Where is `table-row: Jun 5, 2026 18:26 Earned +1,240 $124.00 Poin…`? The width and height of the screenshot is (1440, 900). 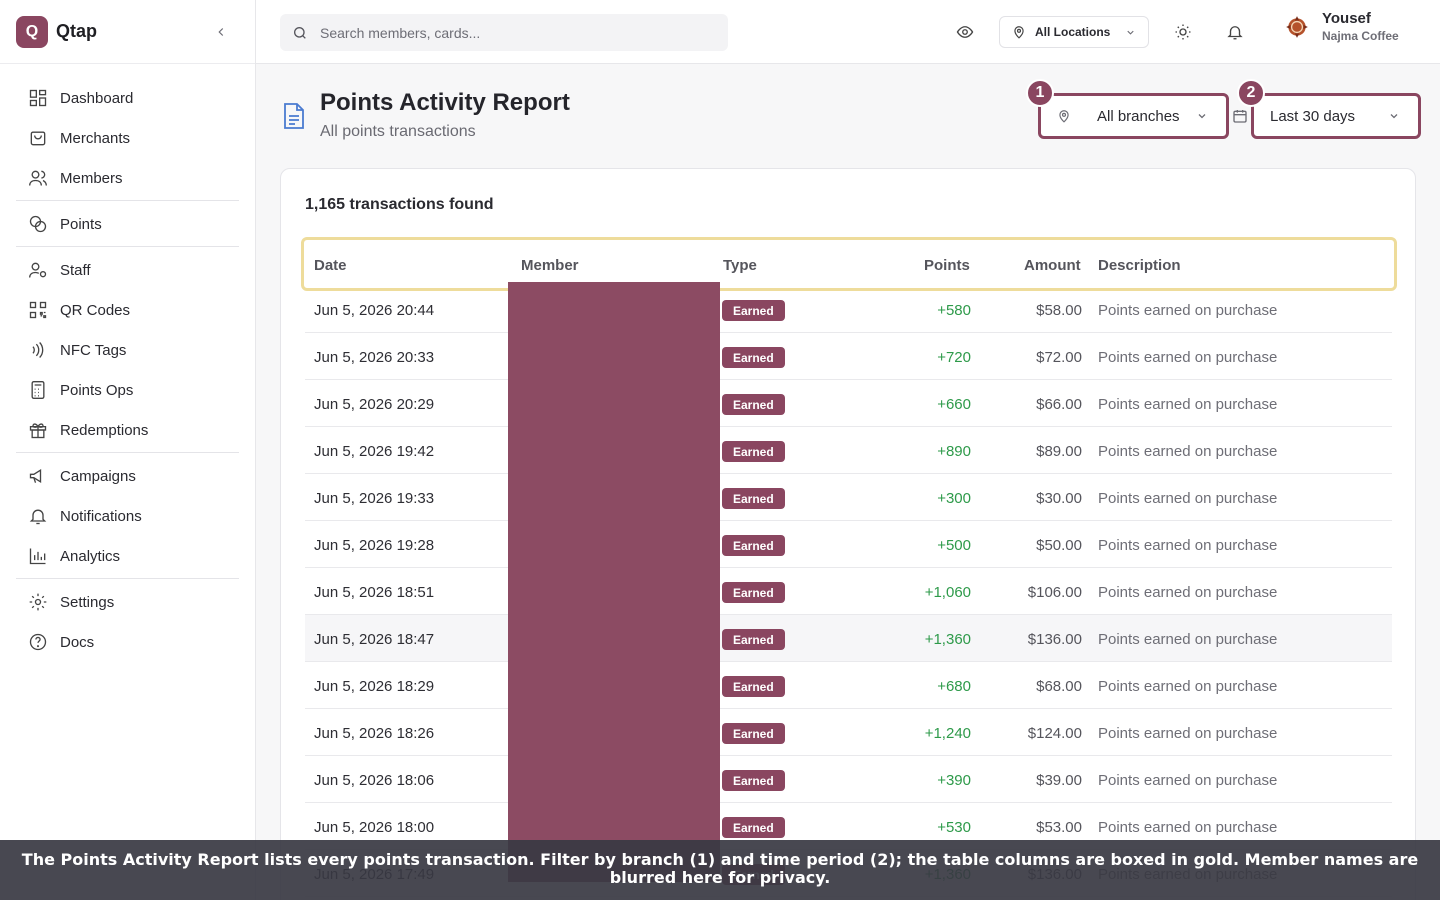 table-row: Jun 5, 2026 18:26 Earned +1,240 $124.00 Poin… is located at coordinates (848, 732).